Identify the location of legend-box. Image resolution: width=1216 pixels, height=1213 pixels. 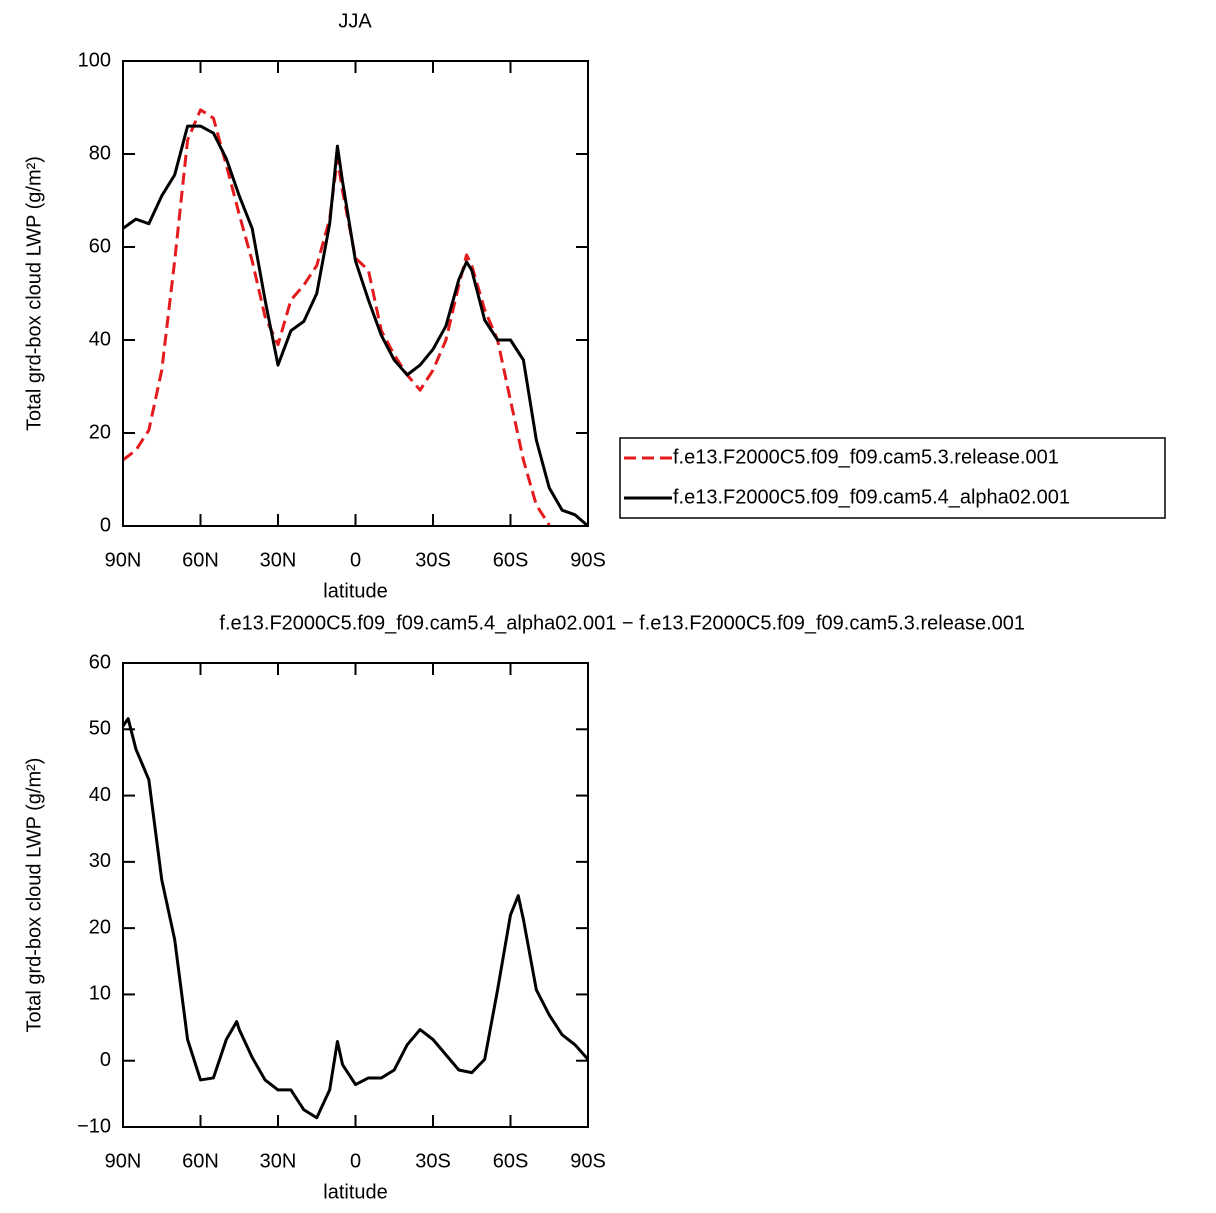
(892, 478).